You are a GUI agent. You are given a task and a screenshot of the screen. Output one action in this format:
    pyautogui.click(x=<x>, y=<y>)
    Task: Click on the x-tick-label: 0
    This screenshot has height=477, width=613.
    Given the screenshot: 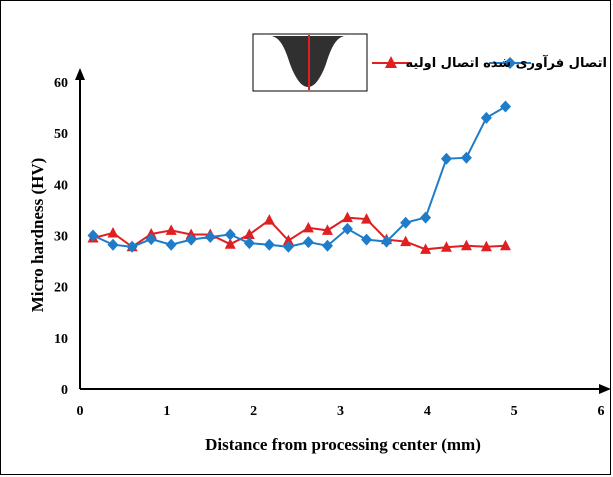 What is the action you would take?
    pyautogui.click(x=80, y=411)
    